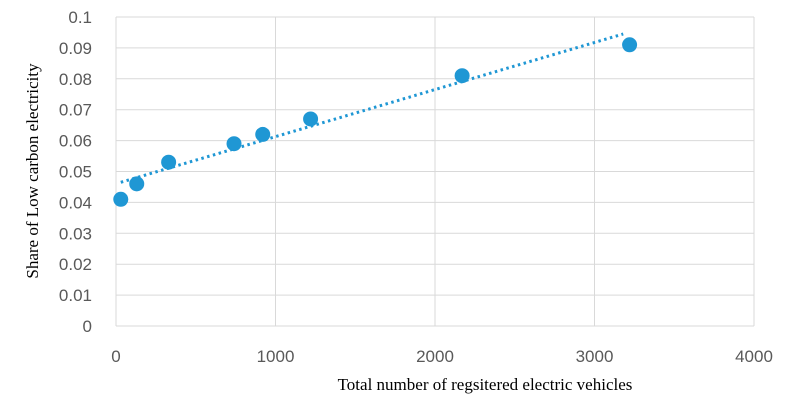 This screenshot has width=787, height=398. Describe the element at coordinates (32, 171) in the screenshot. I see `y-axis-title: Share of Low carbon electricity` at that location.